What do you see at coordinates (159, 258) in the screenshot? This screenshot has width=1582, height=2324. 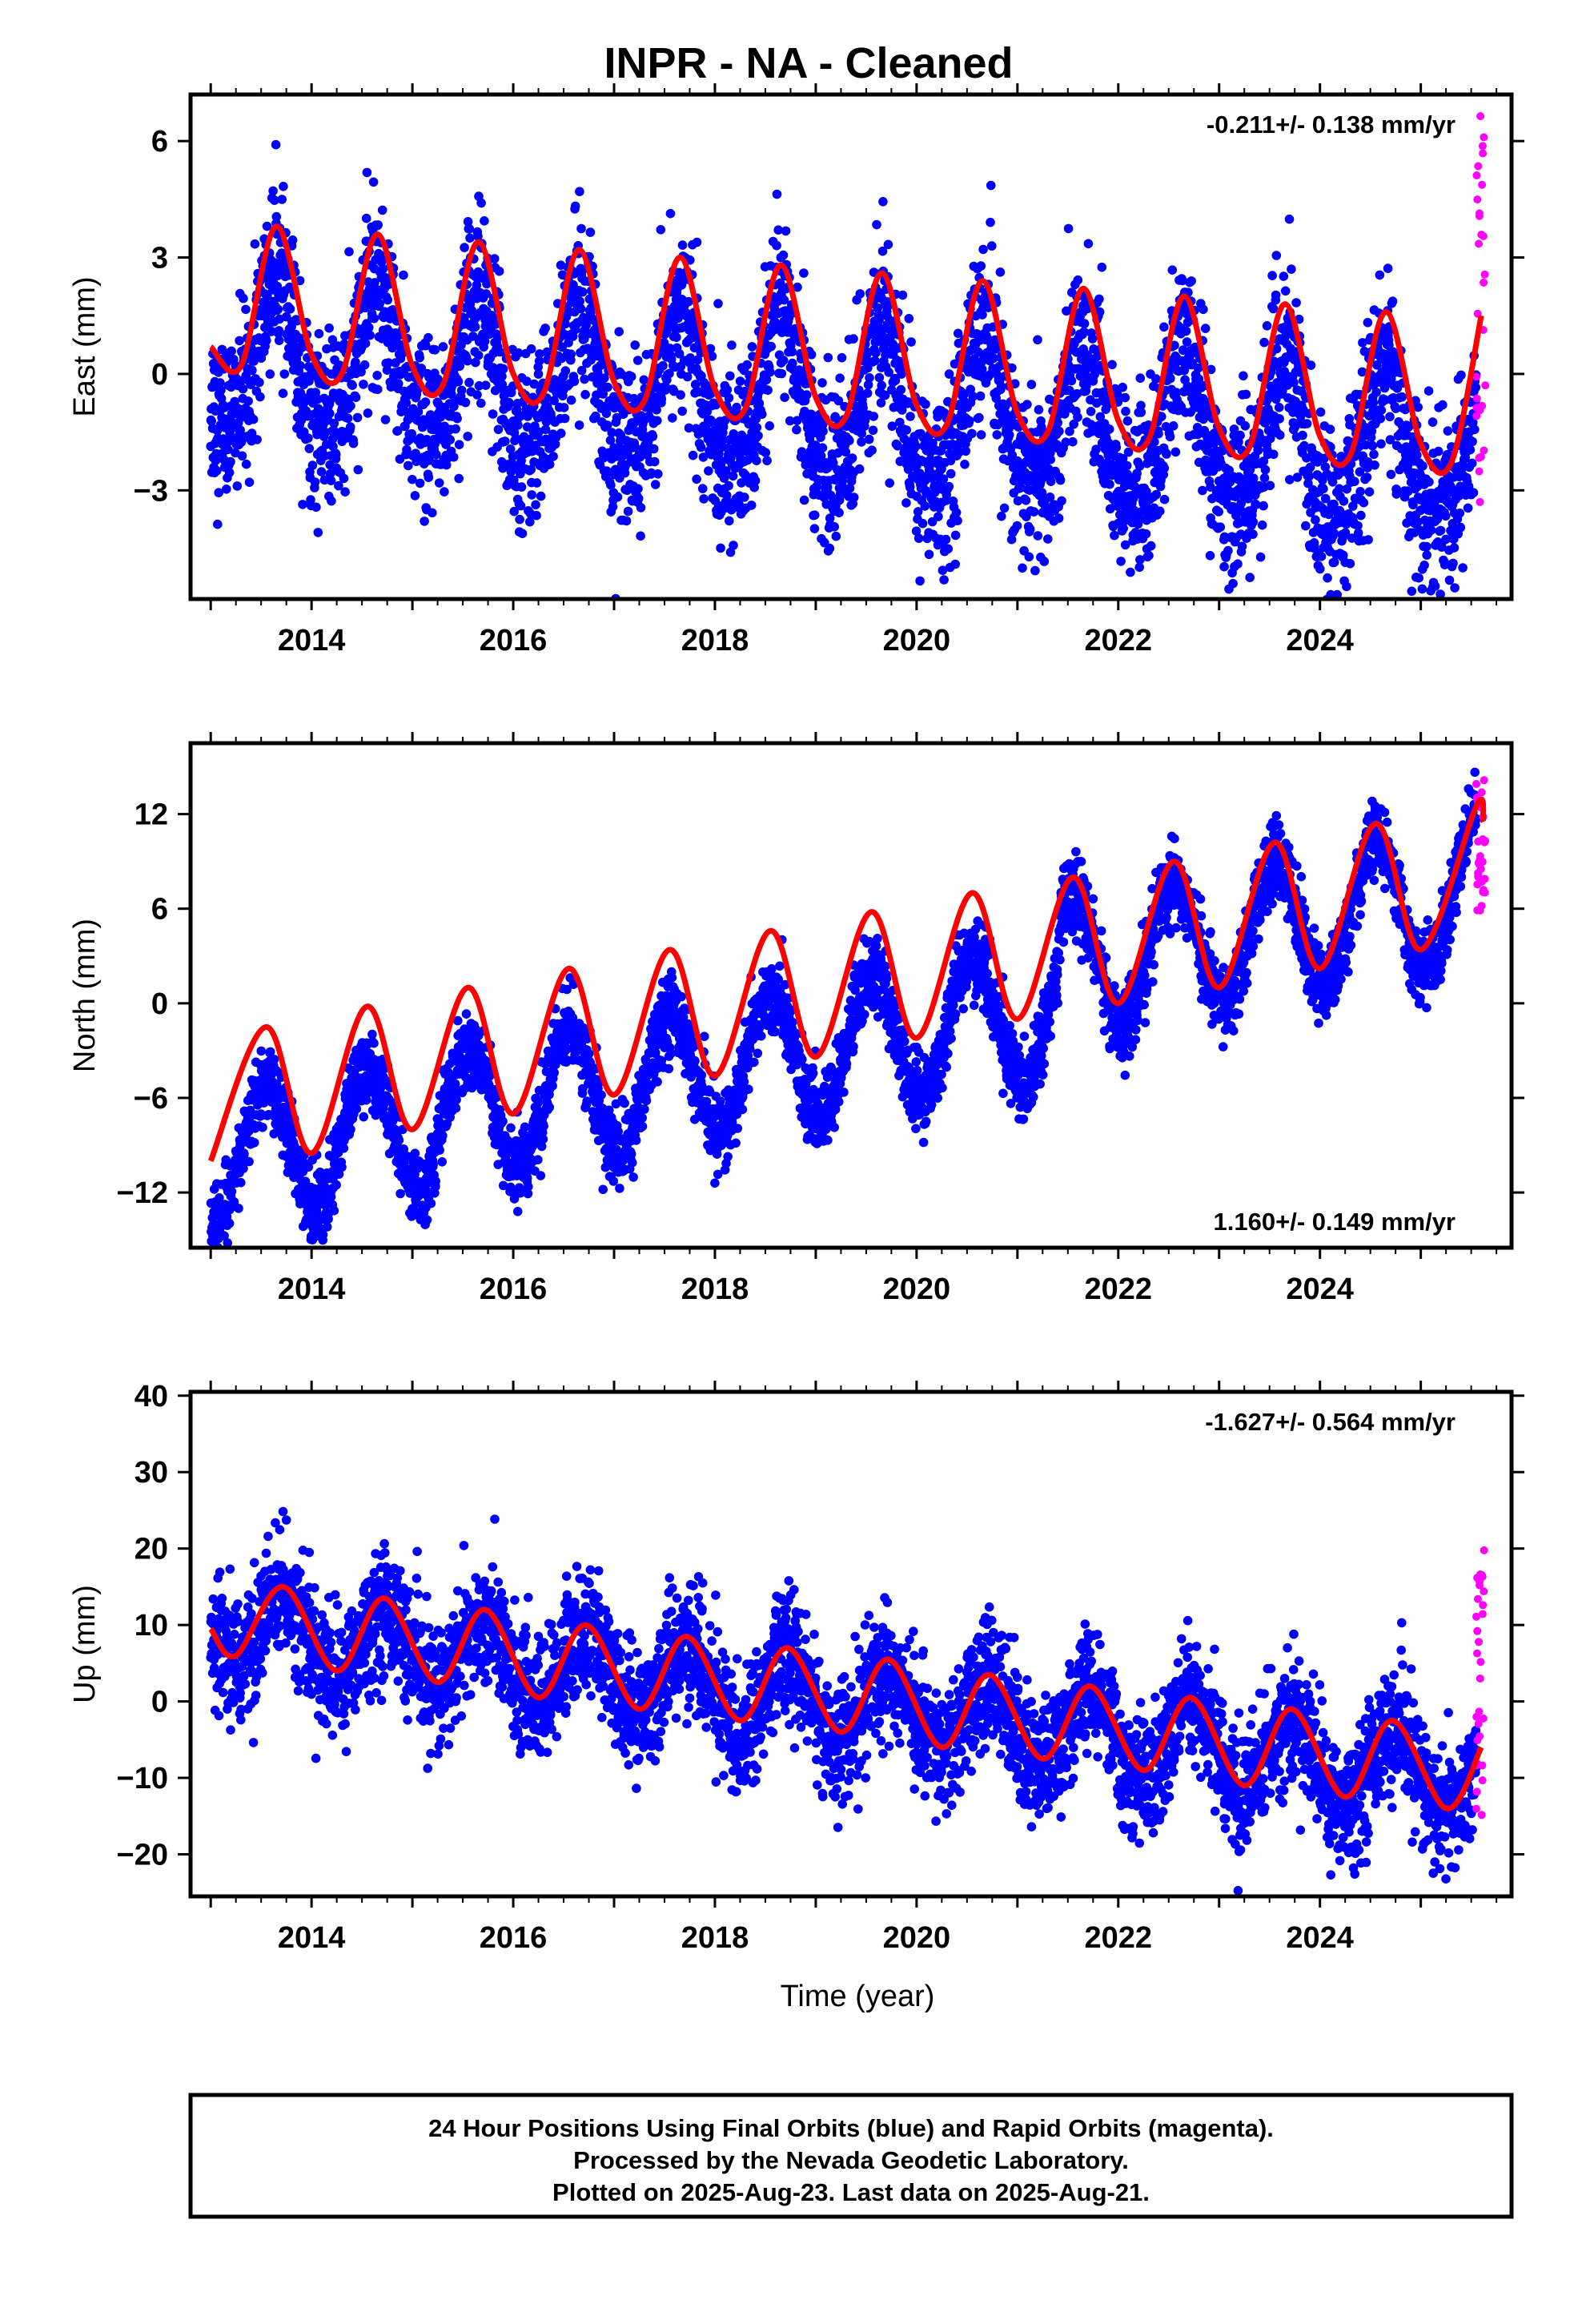 I see `y-tick-label: 3` at bounding box center [159, 258].